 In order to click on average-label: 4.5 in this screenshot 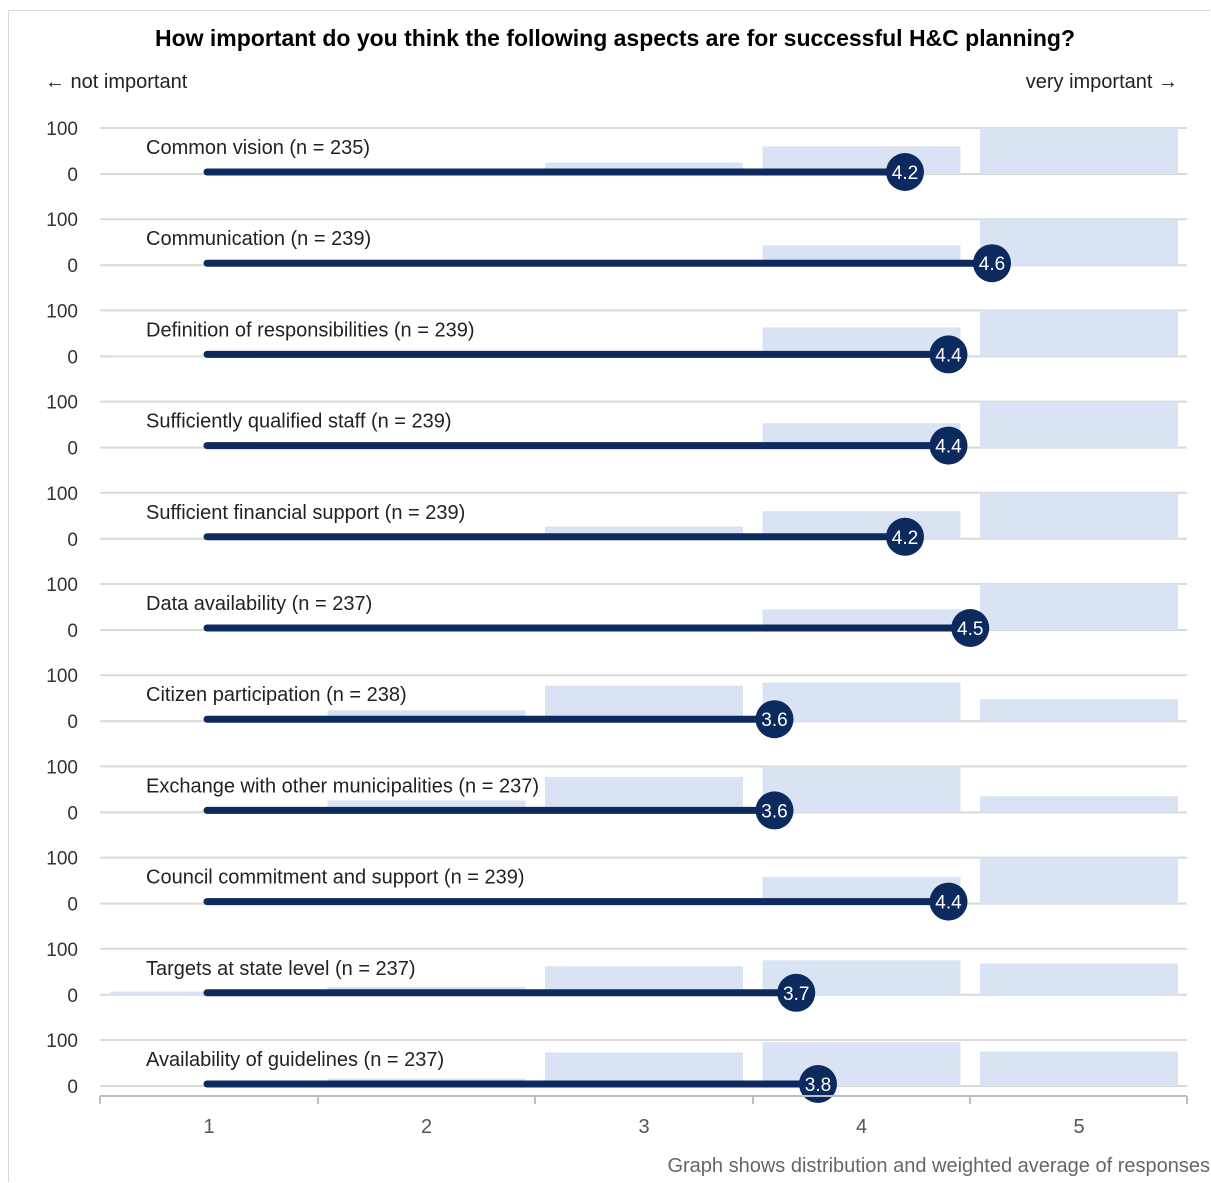, I will do `click(970, 629)`.